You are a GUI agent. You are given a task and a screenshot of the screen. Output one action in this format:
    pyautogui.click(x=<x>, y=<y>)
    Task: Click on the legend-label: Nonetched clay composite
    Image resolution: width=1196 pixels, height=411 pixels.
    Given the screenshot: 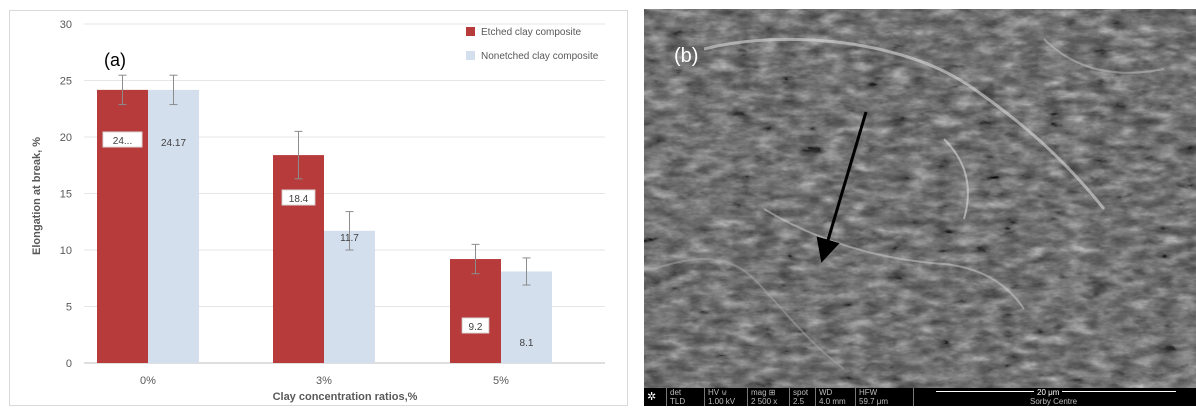 What is the action you would take?
    pyautogui.click(x=540, y=56)
    